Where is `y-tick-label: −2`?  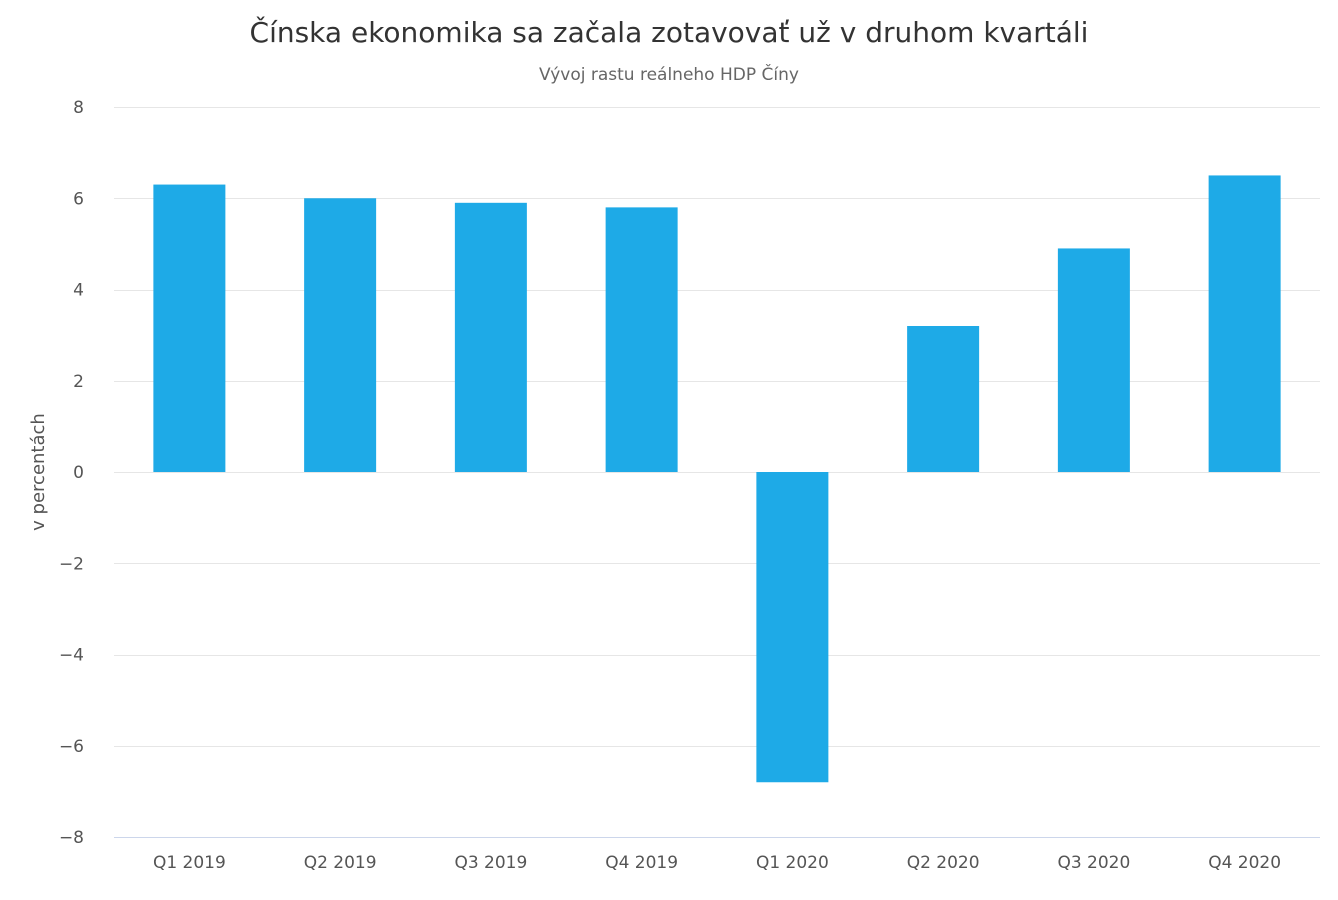 y-tick-label: −2 is located at coordinates (71, 564).